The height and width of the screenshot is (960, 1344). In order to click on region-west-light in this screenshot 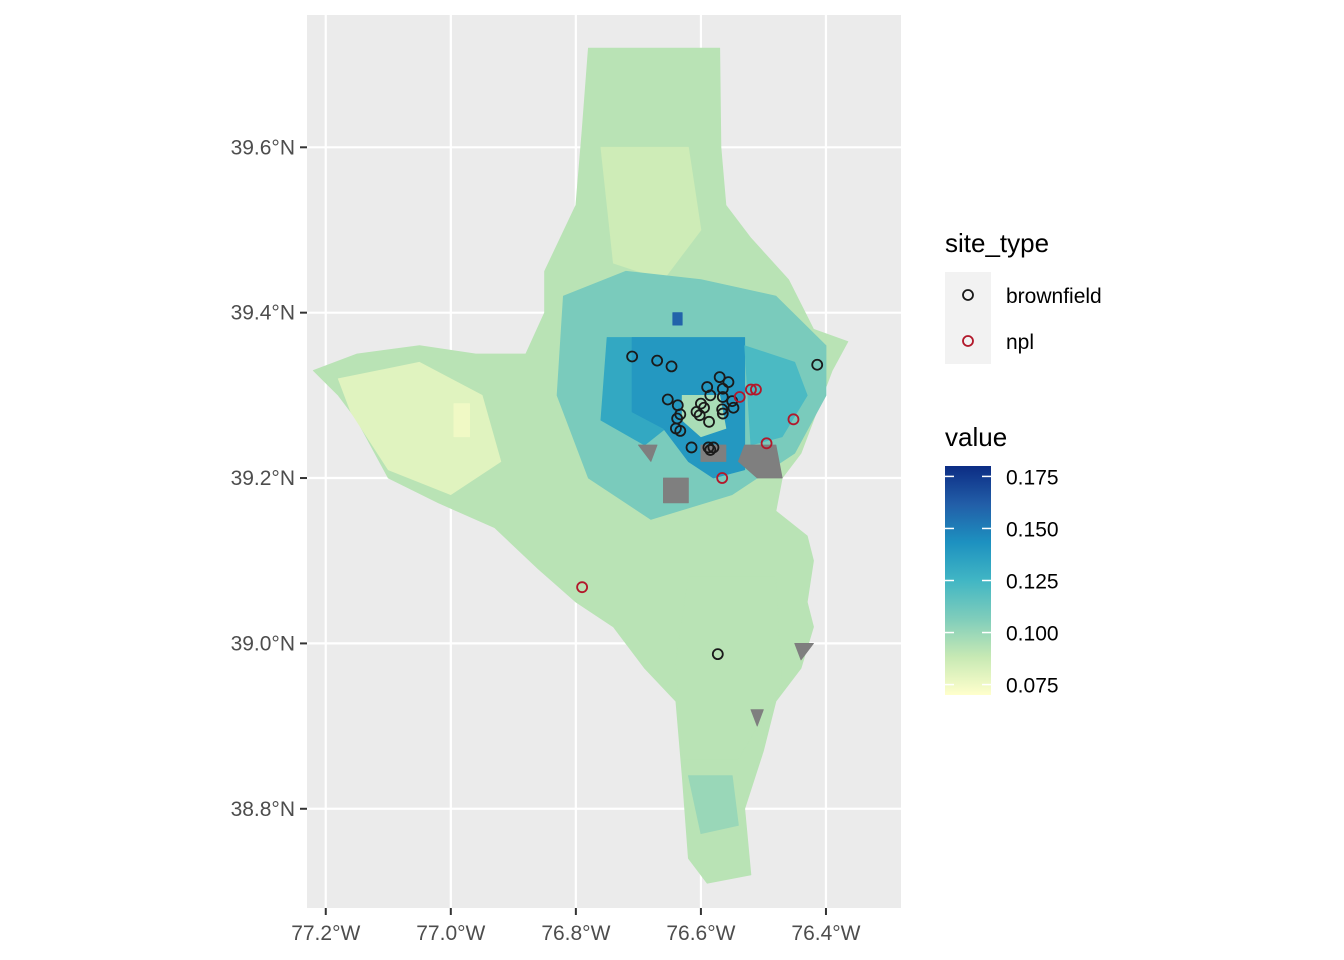, I will do `click(419, 428)`.